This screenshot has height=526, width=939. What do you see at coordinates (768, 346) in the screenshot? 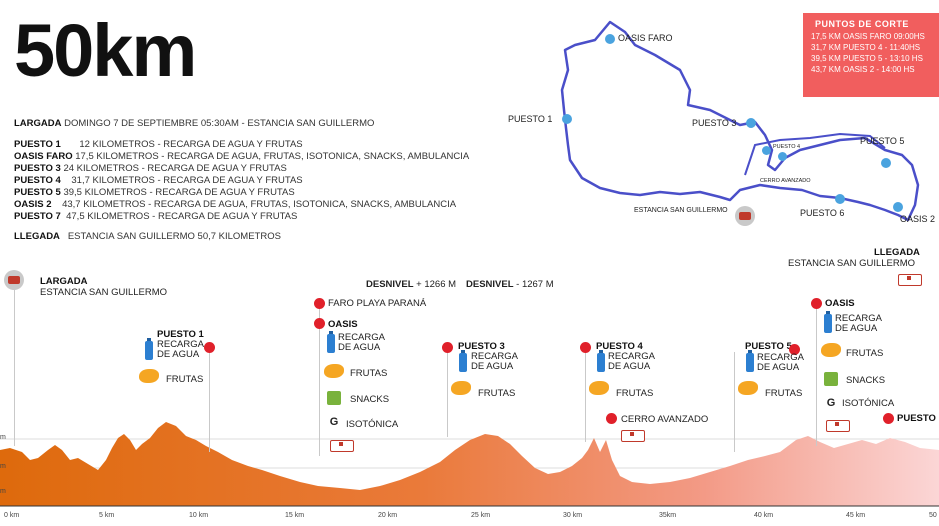
I see `puesto5-label: PUESTO 5` at bounding box center [768, 346].